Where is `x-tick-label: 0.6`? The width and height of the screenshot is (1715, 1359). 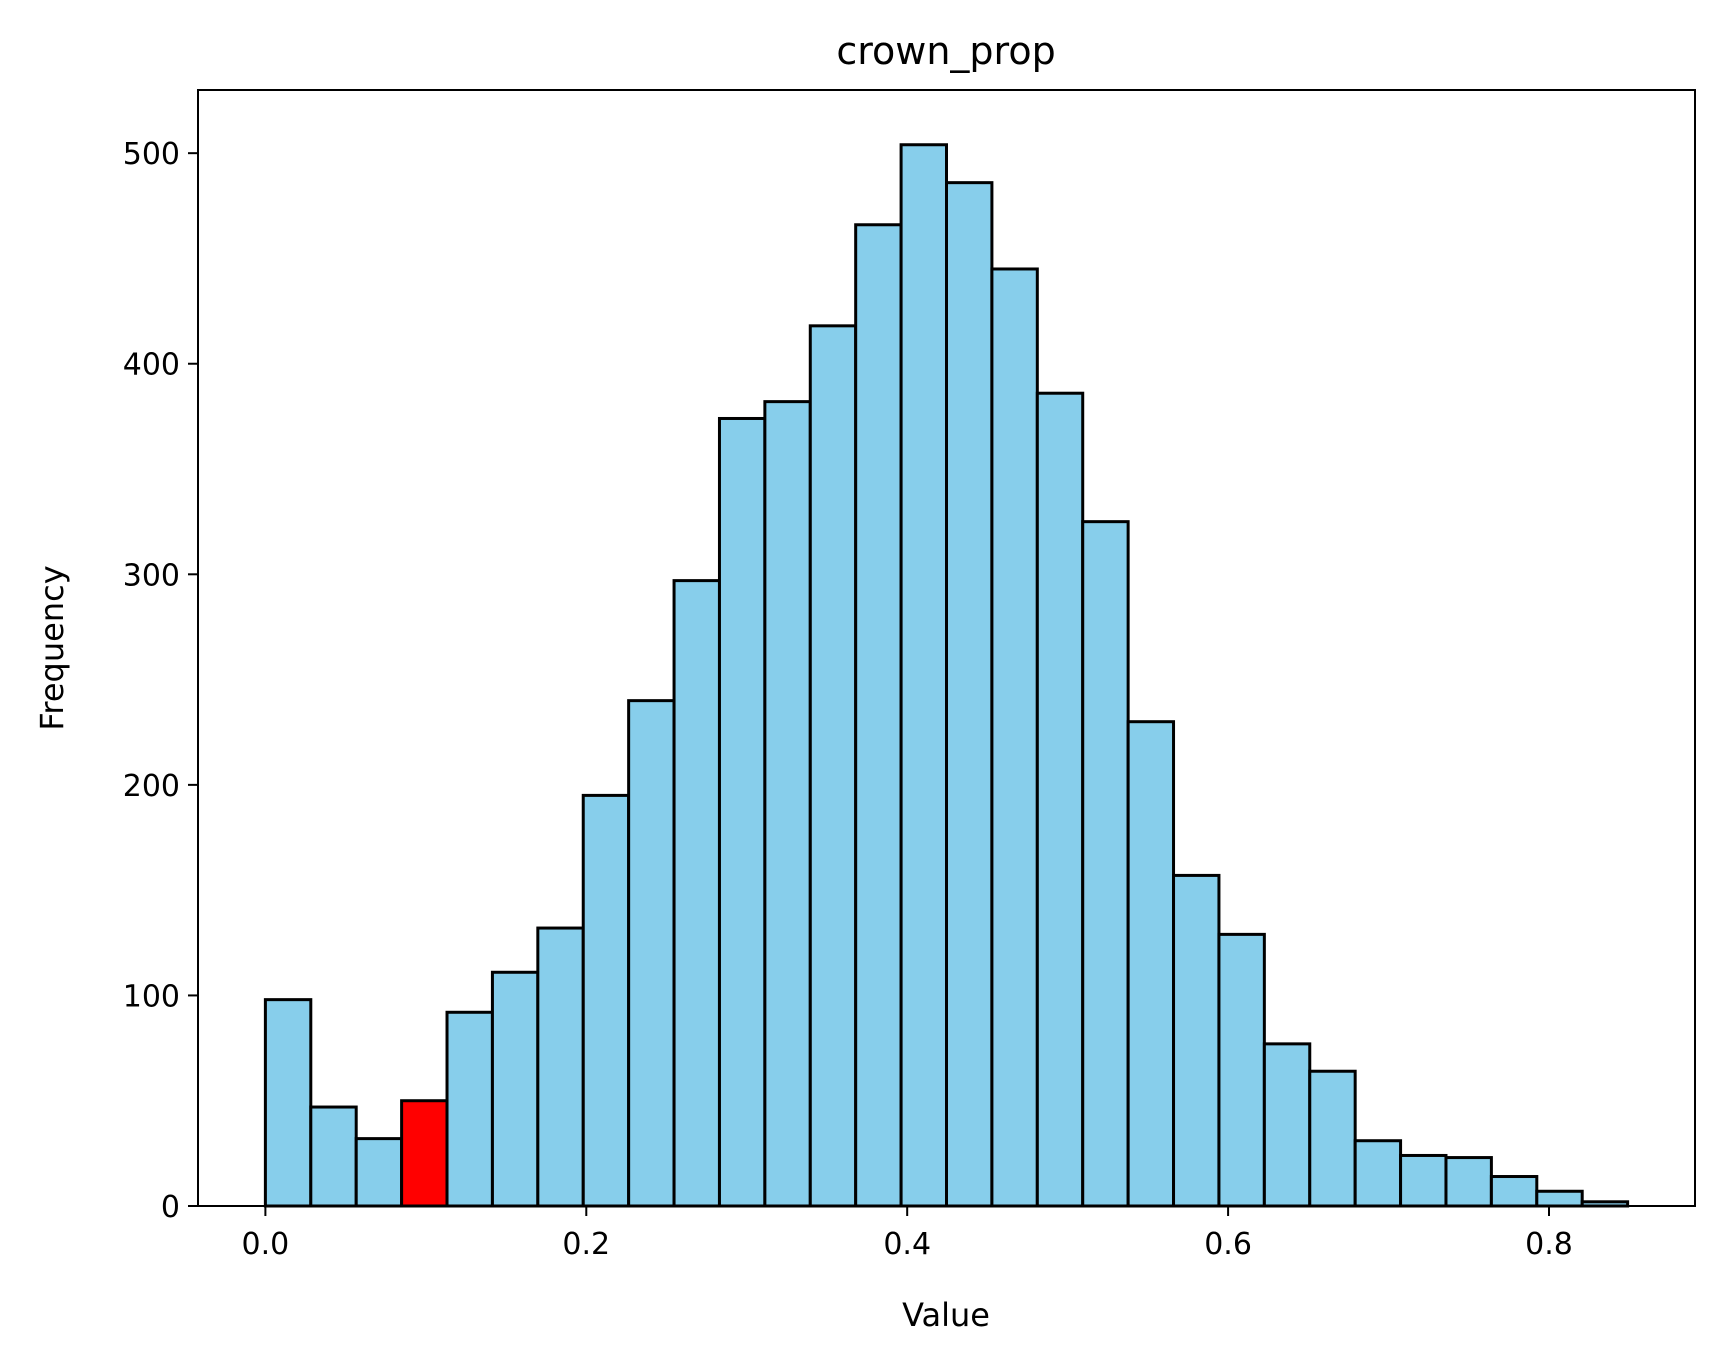
x-tick-label: 0.6 is located at coordinates (1228, 1244).